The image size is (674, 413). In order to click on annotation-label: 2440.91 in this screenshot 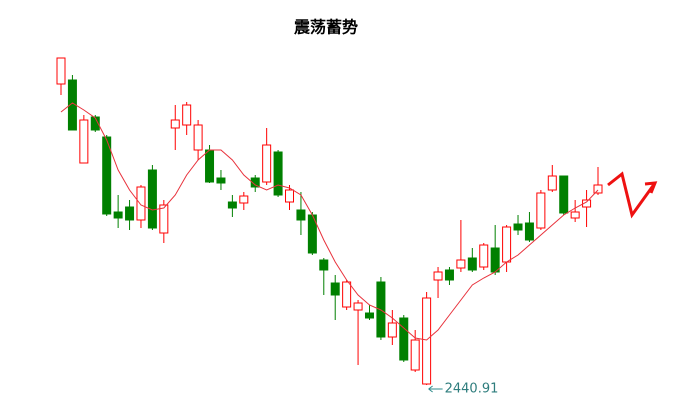, I will do `click(472, 389)`.